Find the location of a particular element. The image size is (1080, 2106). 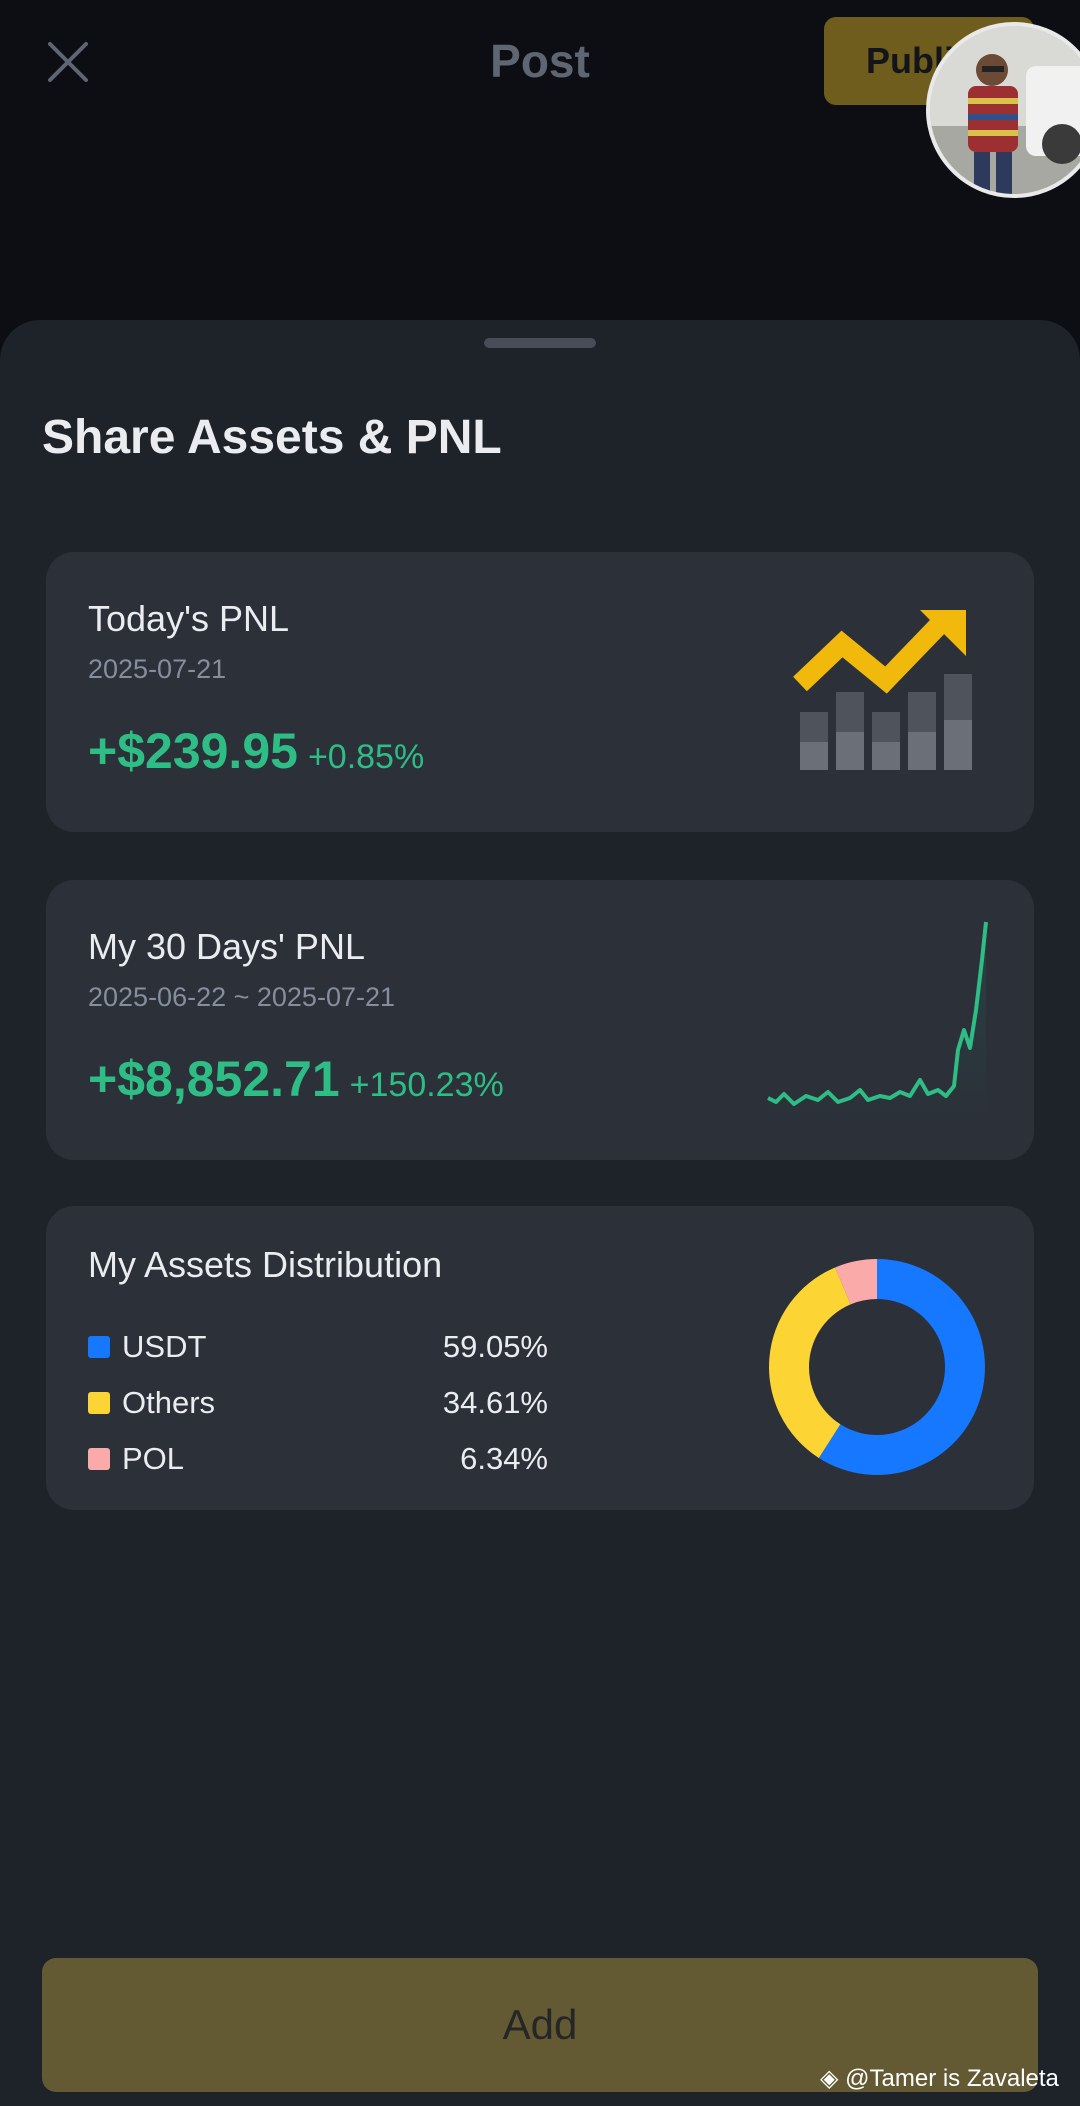

sheet-title: Share Assets & PNL is located at coordinates (272, 437).